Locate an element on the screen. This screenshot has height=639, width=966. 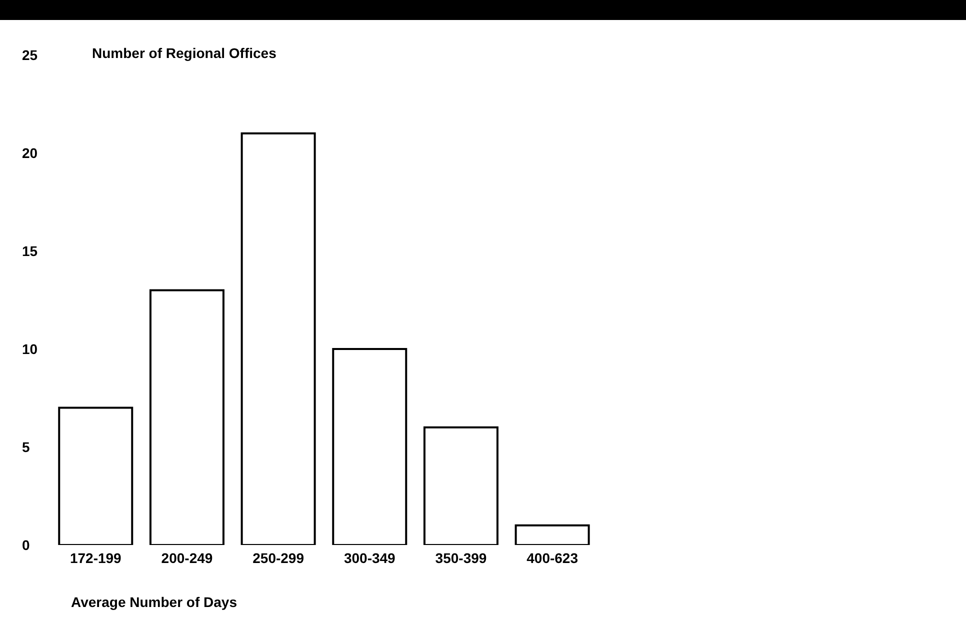
x-axis-title: Average Number of Days is located at coordinates (154, 602).